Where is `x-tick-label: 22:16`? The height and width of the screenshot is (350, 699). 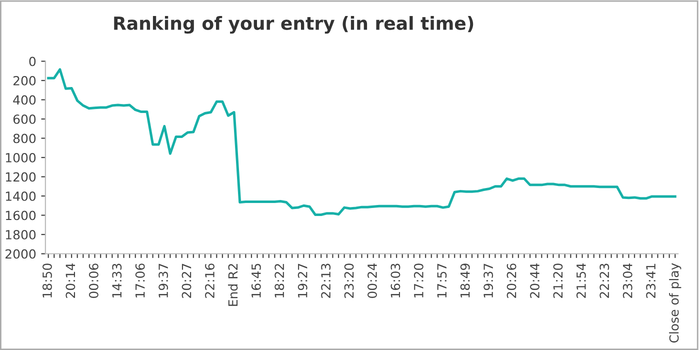
x-tick-label: 22:16 is located at coordinates (209, 281).